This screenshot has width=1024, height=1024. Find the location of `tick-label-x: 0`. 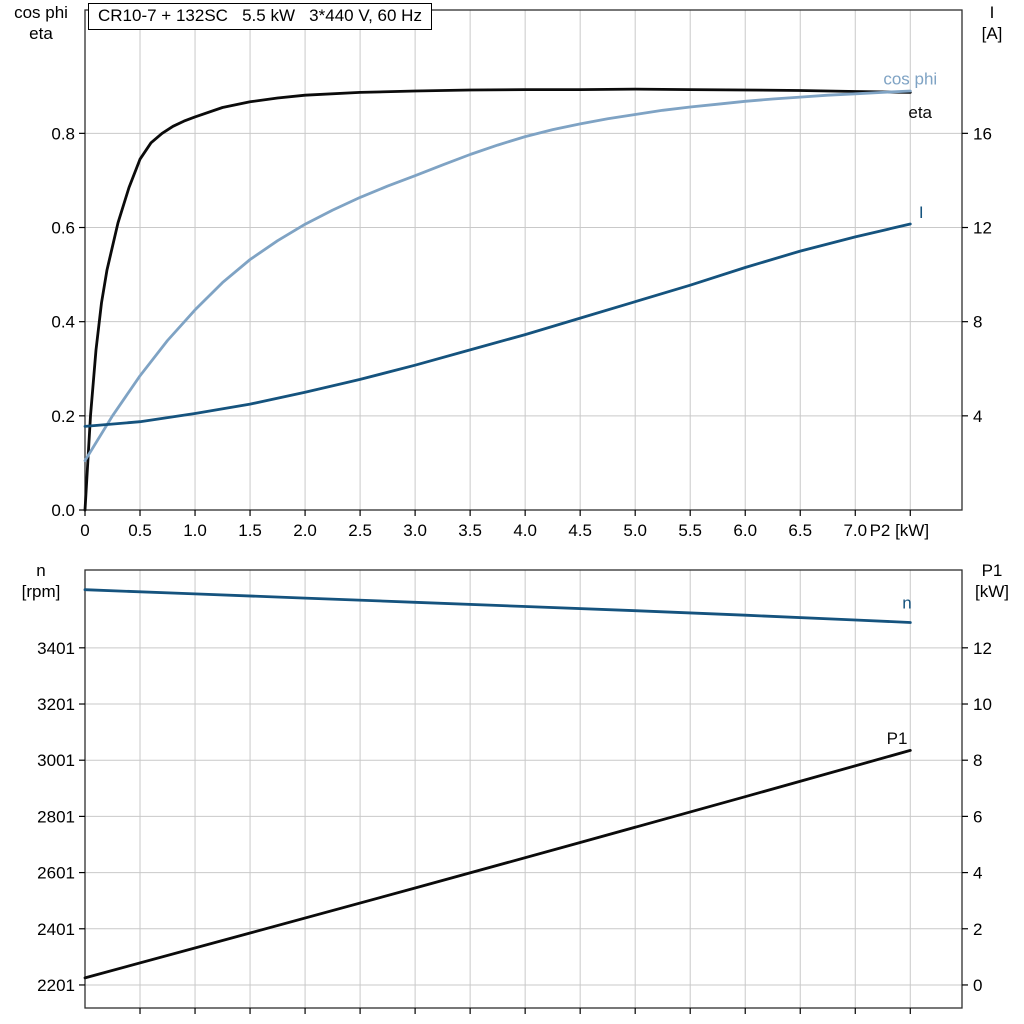

tick-label-x: 0 is located at coordinates (84, 530).